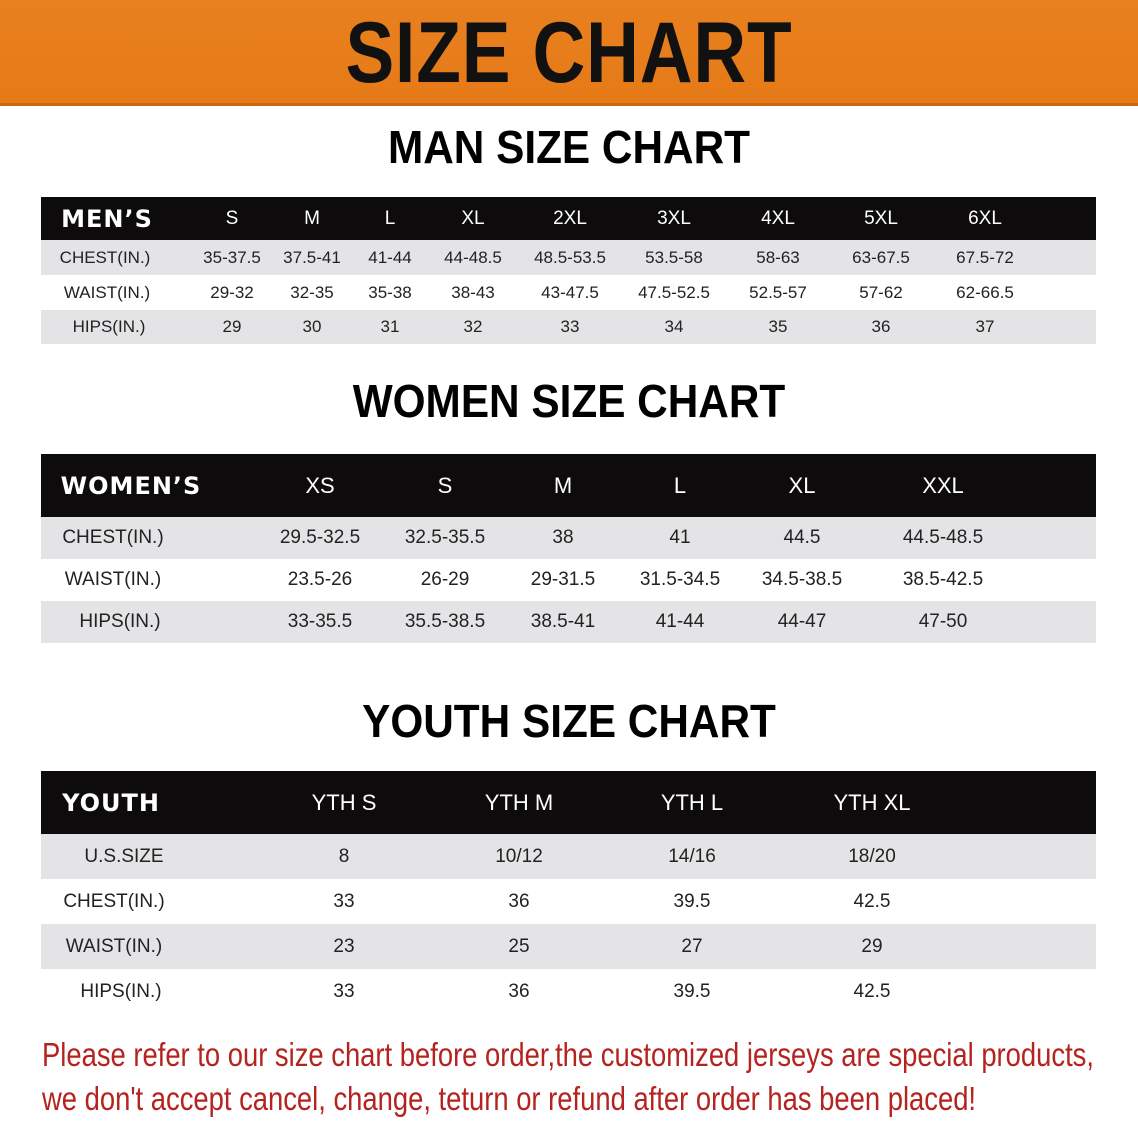  Describe the element at coordinates (674, 257) in the screenshot. I see `table-cell: 53.5-58` at that location.